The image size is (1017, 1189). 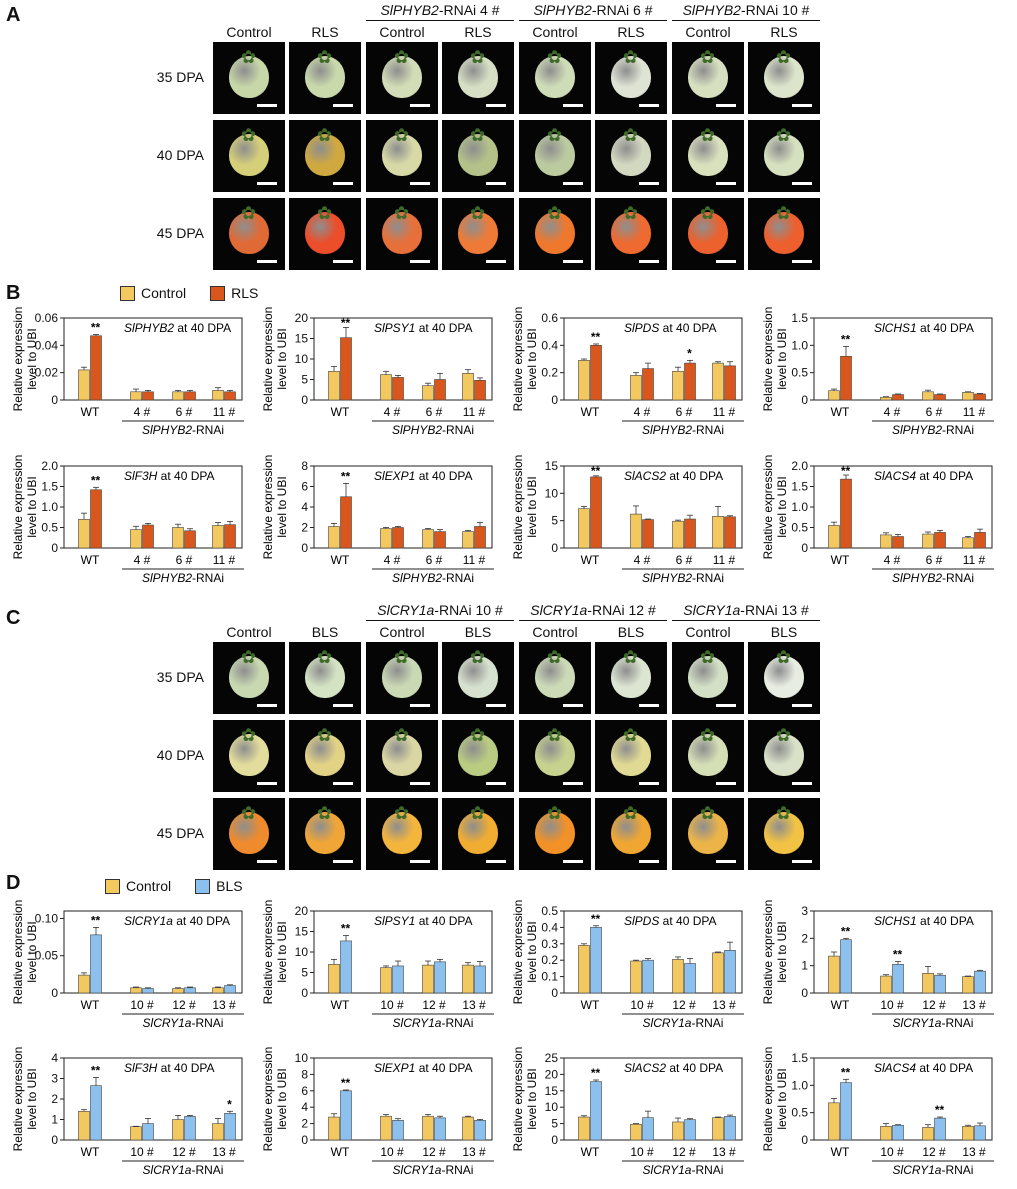 What do you see at coordinates (667, 430) in the screenshot?
I see `group-label-gene: SlPHYB2` at bounding box center [667, 430].